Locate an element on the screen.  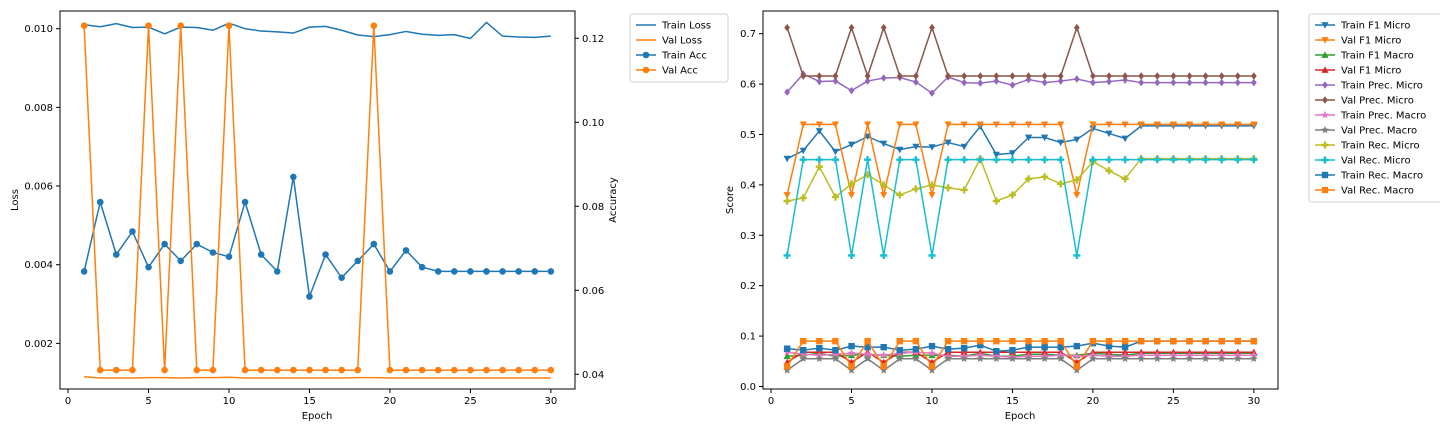
legend-label-train-prec-micro: Train Prec. Micro is located at coordinates (1381, 86).